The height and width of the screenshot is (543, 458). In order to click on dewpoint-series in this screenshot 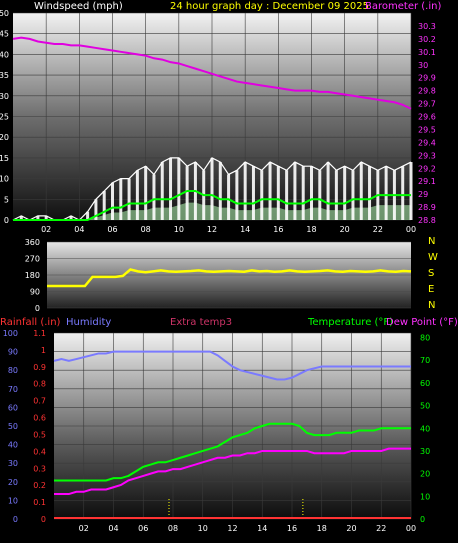, I will do `click(232, 471)`.